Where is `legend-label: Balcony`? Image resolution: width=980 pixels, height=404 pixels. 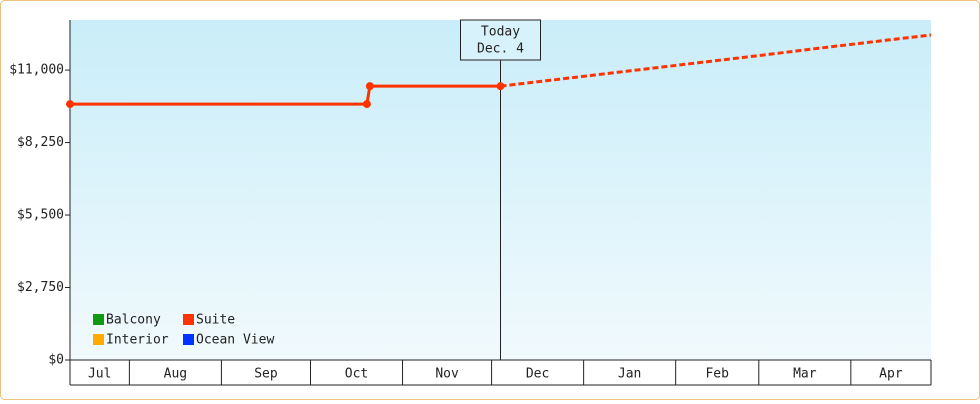 legend-label: Balcony is located at coordinates (133, 320).